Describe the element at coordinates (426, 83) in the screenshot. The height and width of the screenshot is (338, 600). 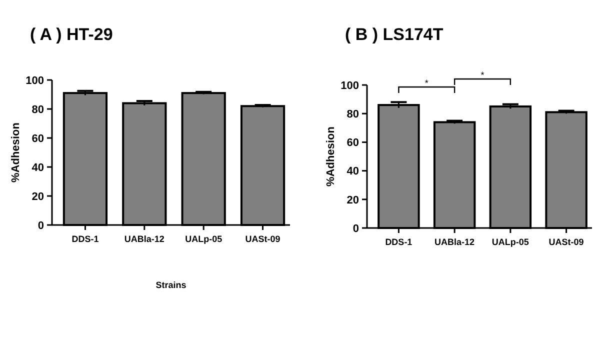
I see `annotation: *` at that location.